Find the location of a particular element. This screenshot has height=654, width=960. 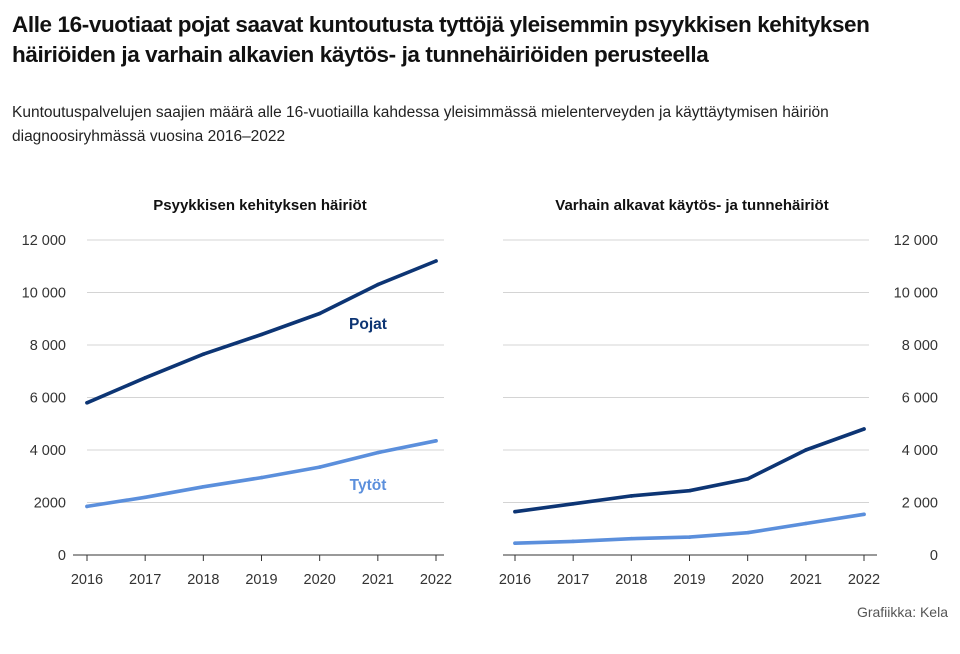

series-line-tytöt is located at coordinates (261, 473).